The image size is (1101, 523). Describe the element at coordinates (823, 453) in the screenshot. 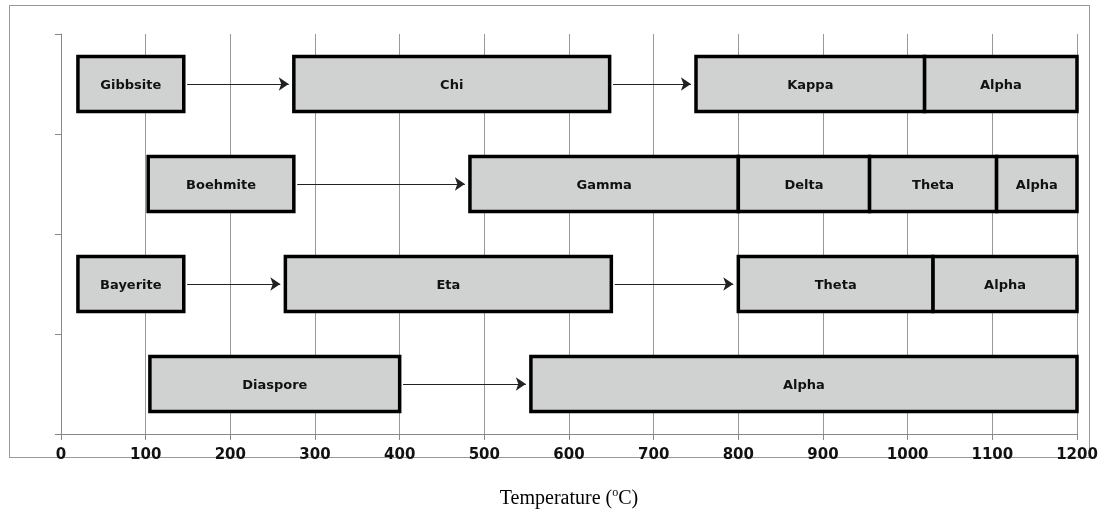

I see `x-tick-label: 900` at that location.